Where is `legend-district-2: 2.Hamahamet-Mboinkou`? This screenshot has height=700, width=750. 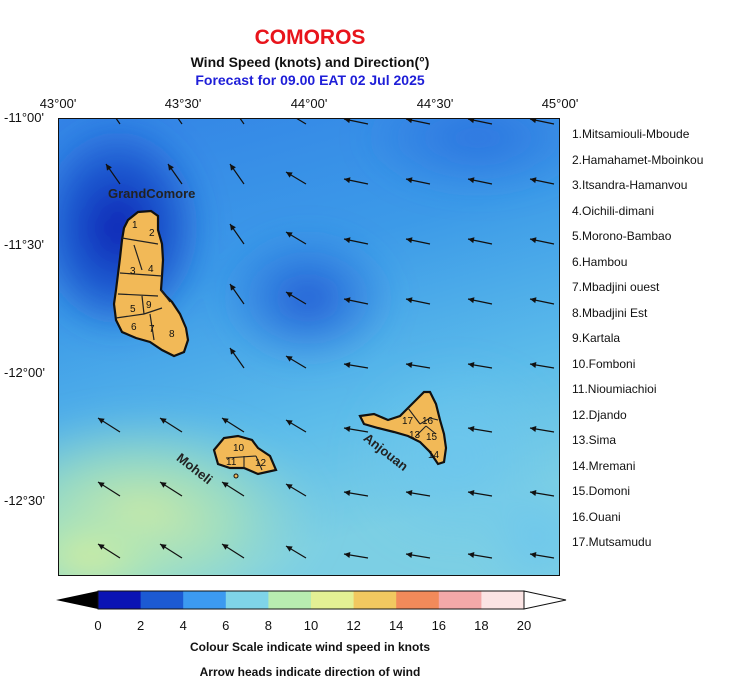
legend-district-2: 2.Hamahamet-Mboinkou is located at coordinates (638, 159).